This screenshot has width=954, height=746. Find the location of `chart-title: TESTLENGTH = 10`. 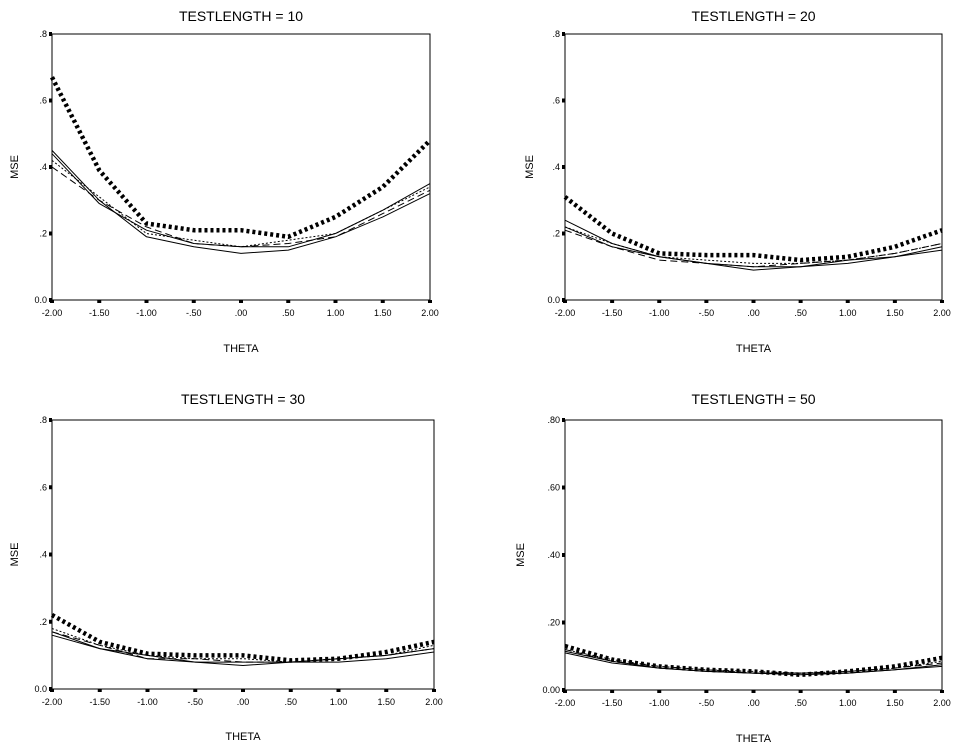

chart-title: TESTLENGTH = 10 is located at coordinates (241, 16).